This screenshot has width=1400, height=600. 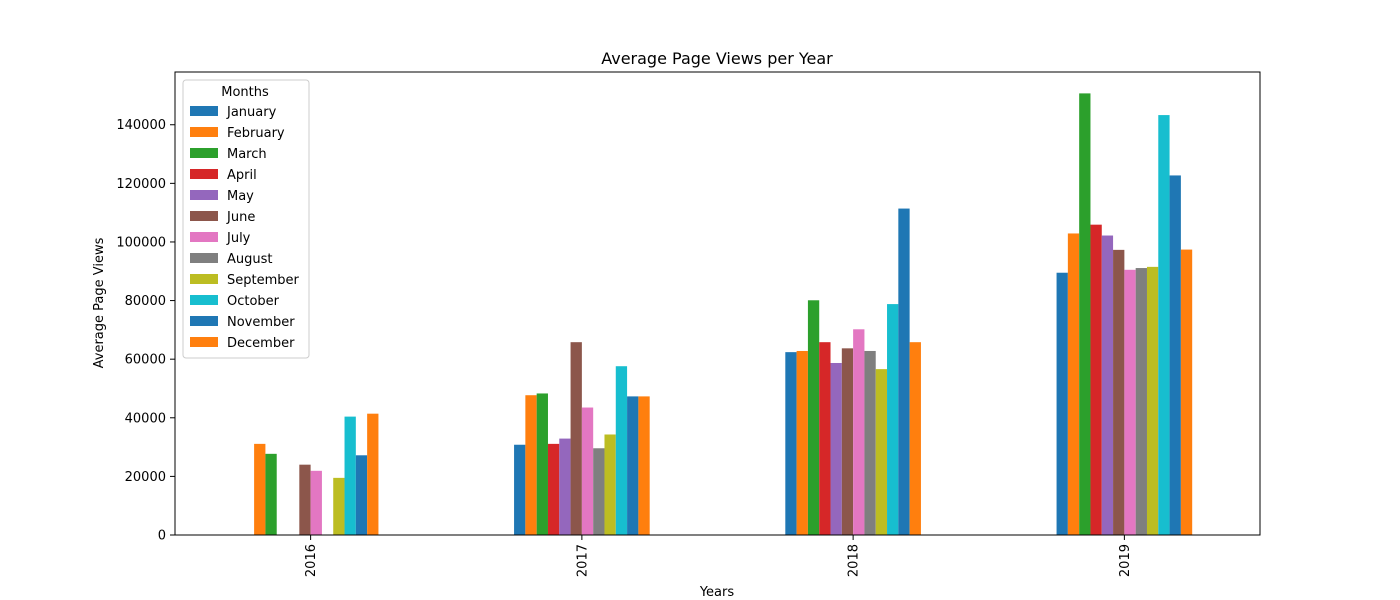 I want to click on x-axis-title: Years, so click(x=717, y=592).